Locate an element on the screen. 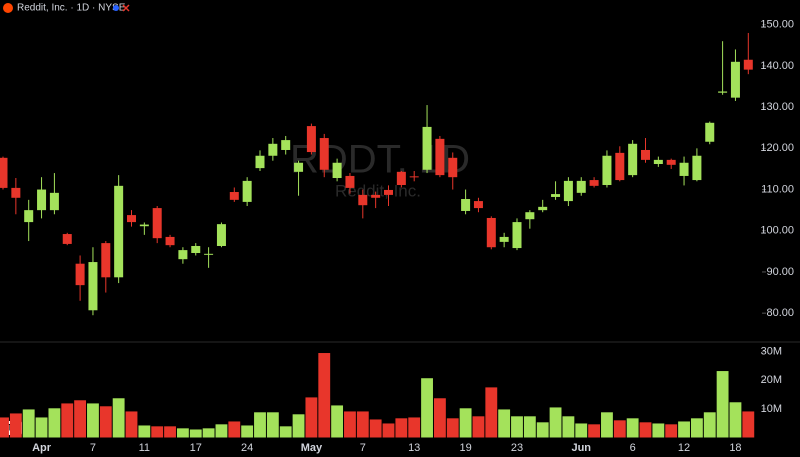 This screenshot has height=457, width=800. y-tick-label: 140.00 is located at coordinates (777, 66).